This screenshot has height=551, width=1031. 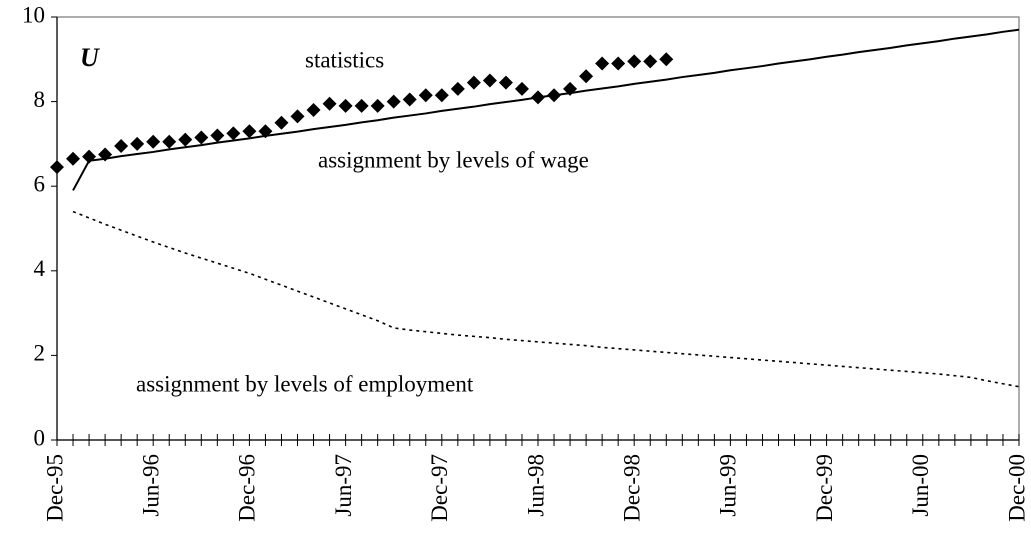 What do you see at coordinates (54, 488) in the screenshot?
I see `x-tick-label: Dec-95` at bounding box center [54, 488].